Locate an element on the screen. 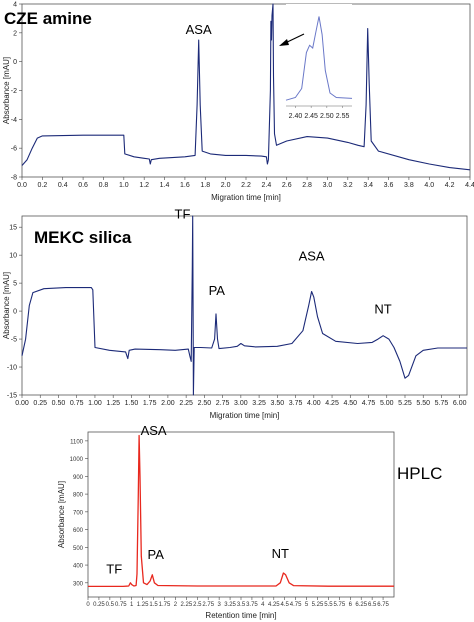 The height and width of the screenshot is (622, 474). mekc-x-tick-label: 4.00 is located at coordinates (314, 403).